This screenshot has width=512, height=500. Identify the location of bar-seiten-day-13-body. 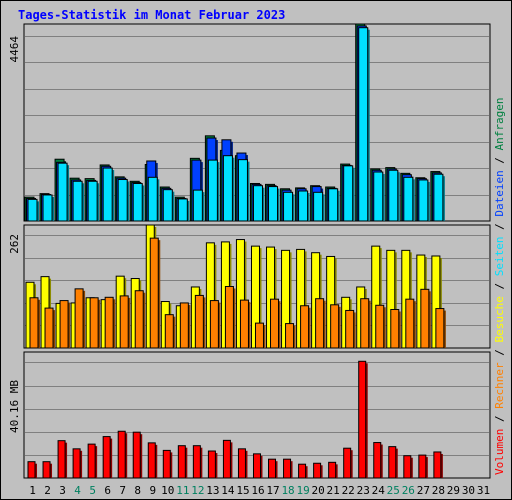
(212, 190).